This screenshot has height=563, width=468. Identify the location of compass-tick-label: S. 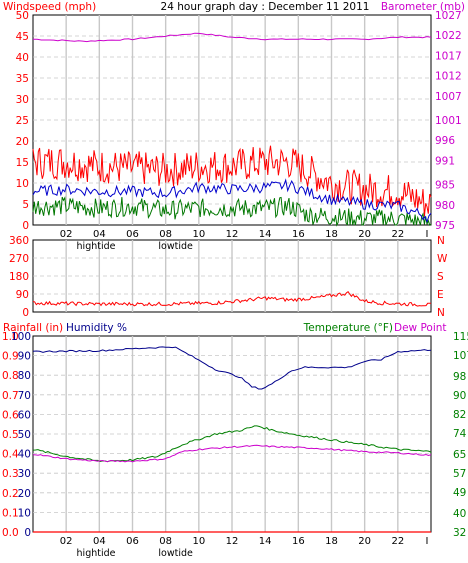
(440, 277).